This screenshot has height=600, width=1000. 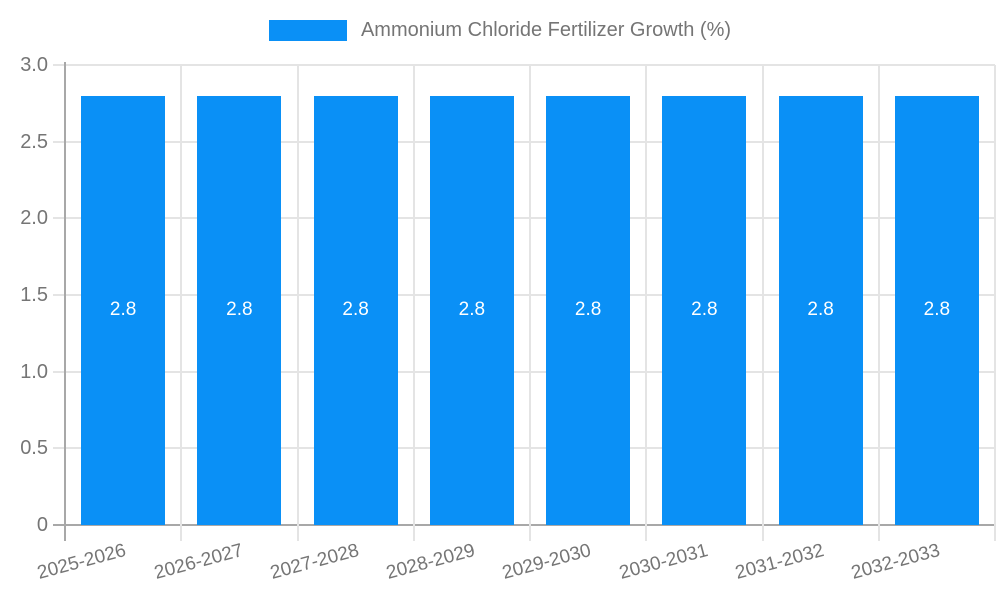 What do you see at coordinates (34, 295) in the screenshot?
I see `y-tick-label: 1.5` at bounding box center [34, 295].